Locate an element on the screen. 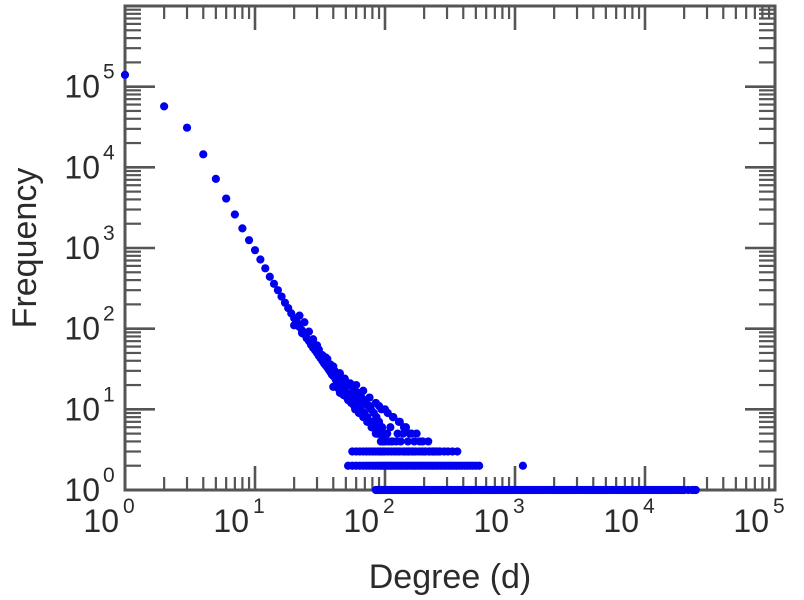 The height and width of the screenshot is (600, 804). x-tick-labels: 10 0 10 1 10 2 10 3 10 4 10 5 is located at coordinates (433, 517).